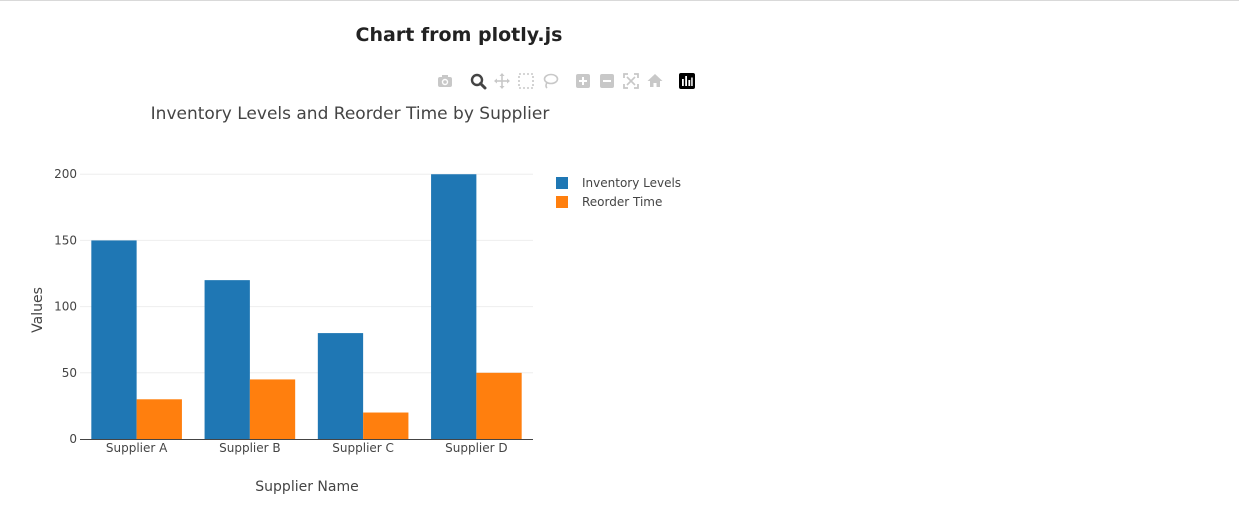 Image resolution: width=1239 pixels, height=524 pixels. I want to click on bar-reorder-time-supplier-c, so click(386, 425).